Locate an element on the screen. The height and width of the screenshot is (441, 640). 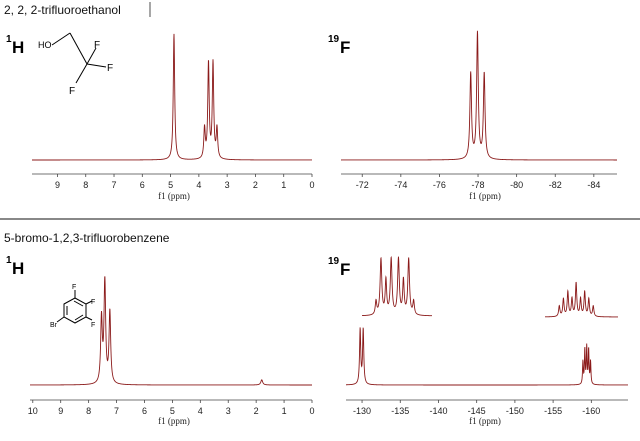
nucleus-label-1h-bottom: 1 H is located at coordinates (15, 266).